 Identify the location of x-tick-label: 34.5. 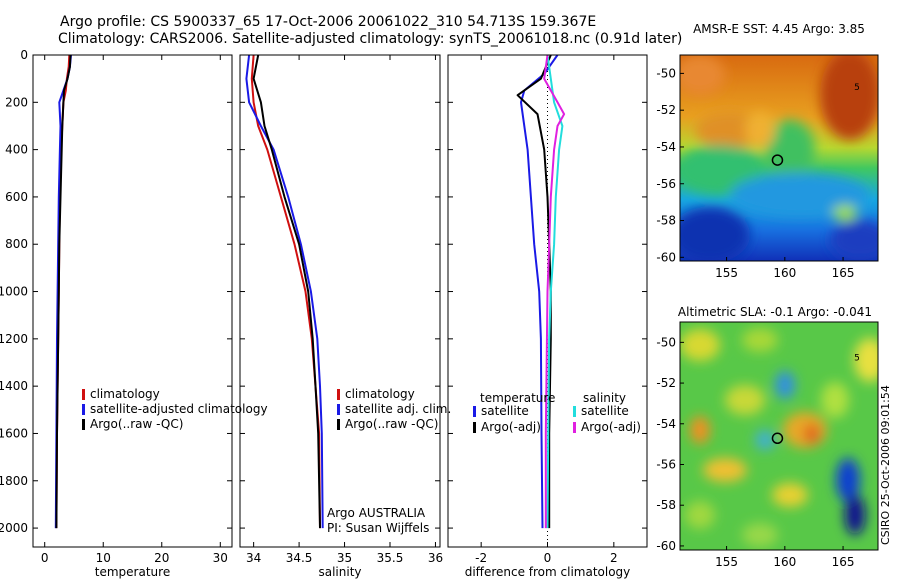
(299, 558).